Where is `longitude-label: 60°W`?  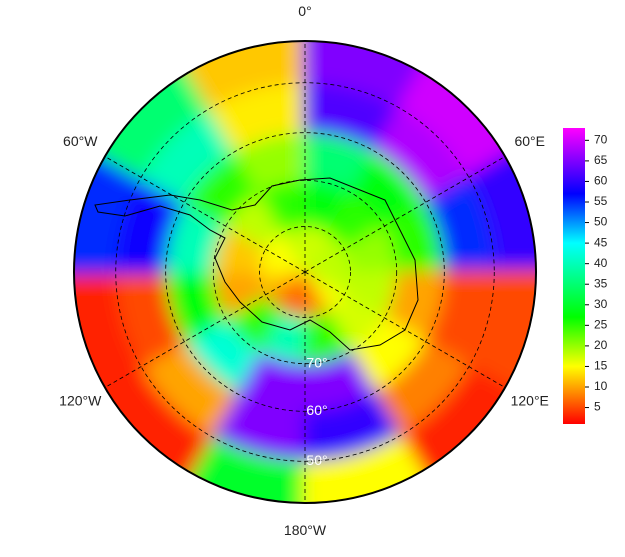
longitude-label: 60°W is located at coordinates (80, 141).